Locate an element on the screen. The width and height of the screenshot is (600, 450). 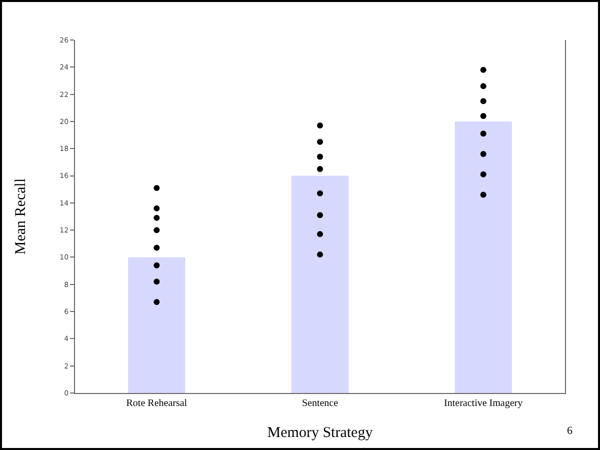
x-tick-label: Sentence is located at coordinates (320, 403).